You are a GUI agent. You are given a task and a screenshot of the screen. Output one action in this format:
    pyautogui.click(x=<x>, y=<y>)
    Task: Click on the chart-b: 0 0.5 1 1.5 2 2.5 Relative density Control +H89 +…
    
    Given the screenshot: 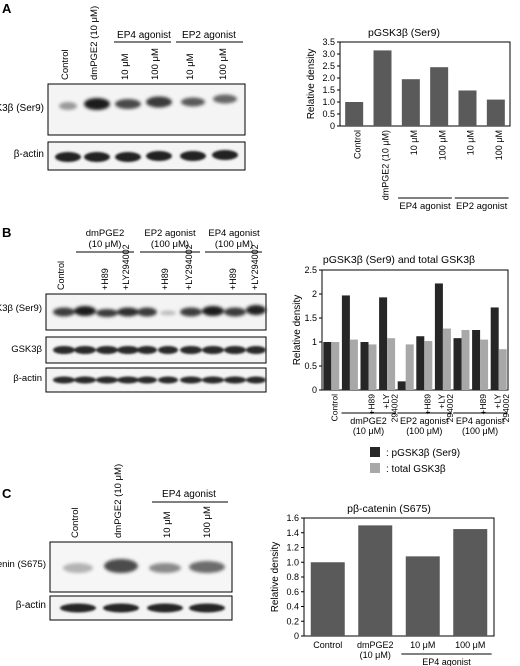 What is the action you would take?
    pyautogui.click(x=401, y=350)
    